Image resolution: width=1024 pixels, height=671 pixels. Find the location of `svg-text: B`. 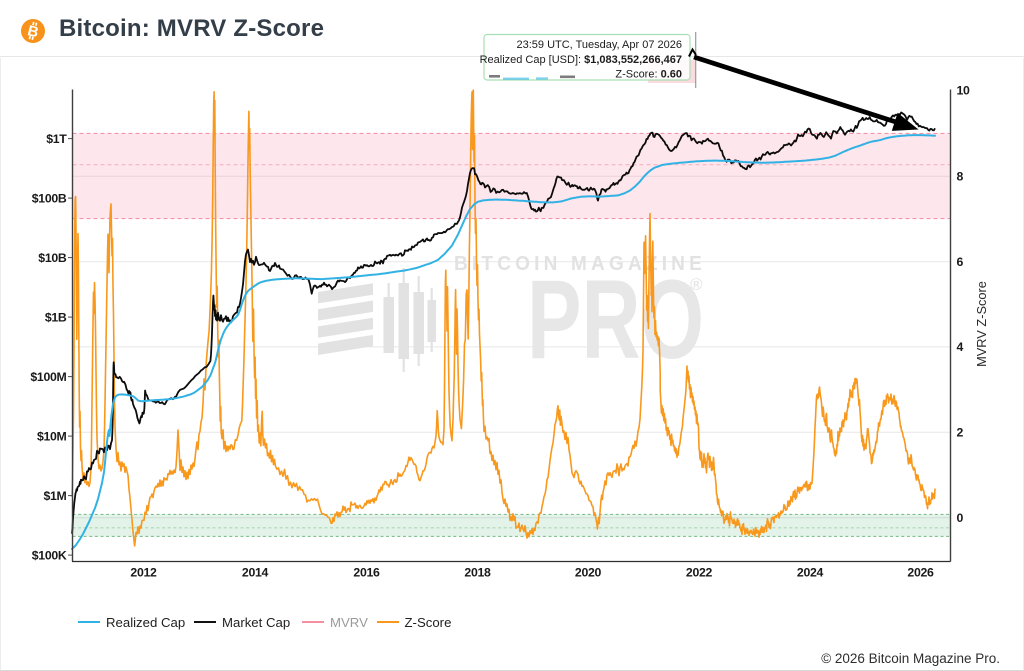

svg-text: B is located at coordinates (32, 32).